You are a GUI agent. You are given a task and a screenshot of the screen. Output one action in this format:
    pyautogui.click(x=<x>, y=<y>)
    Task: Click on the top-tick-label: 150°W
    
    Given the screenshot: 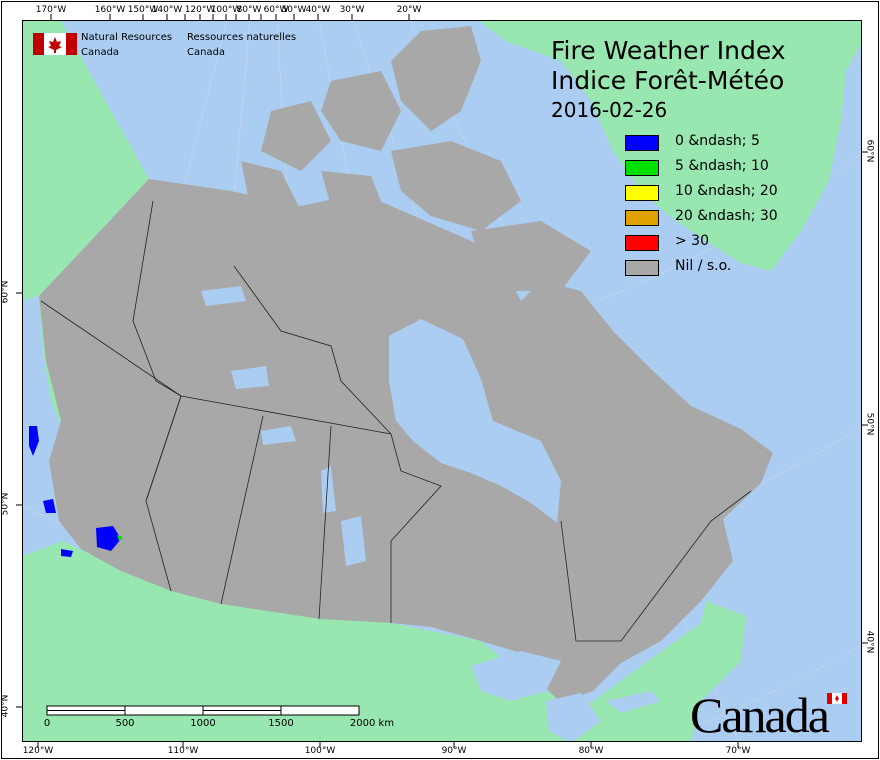 What is the action you would take?
    pyautogui.click(x=143, y=10)
    